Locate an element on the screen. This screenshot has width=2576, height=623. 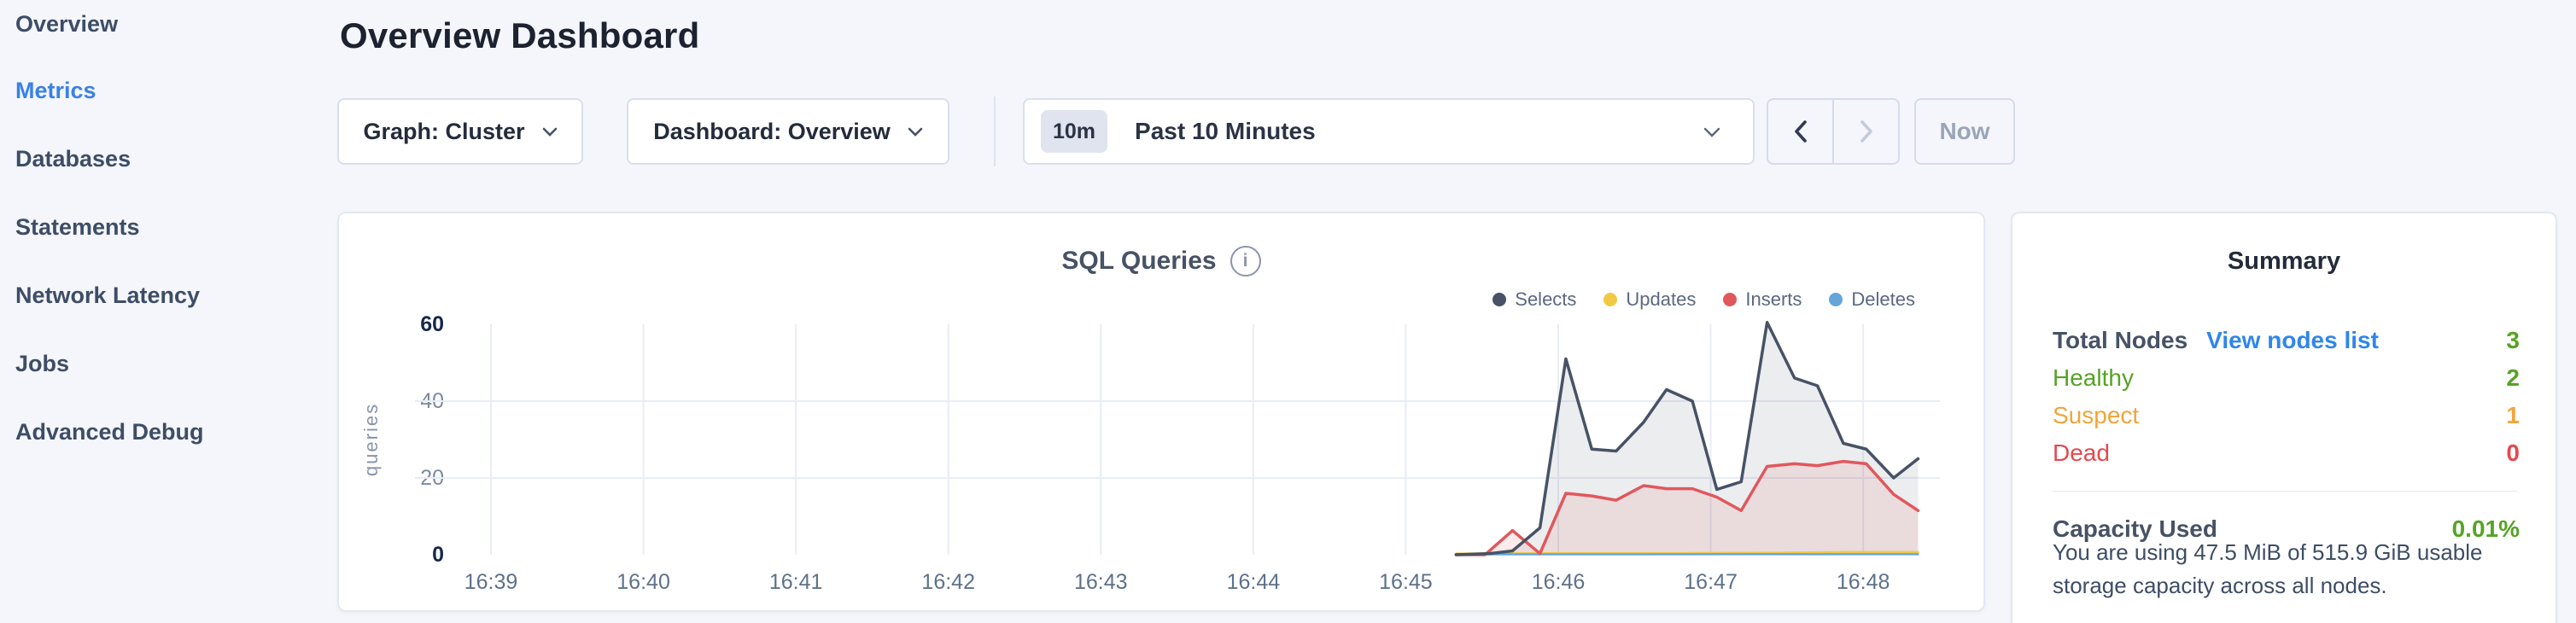
sidebar-item-metrics: Metrics is located at coordinates (55, 90).